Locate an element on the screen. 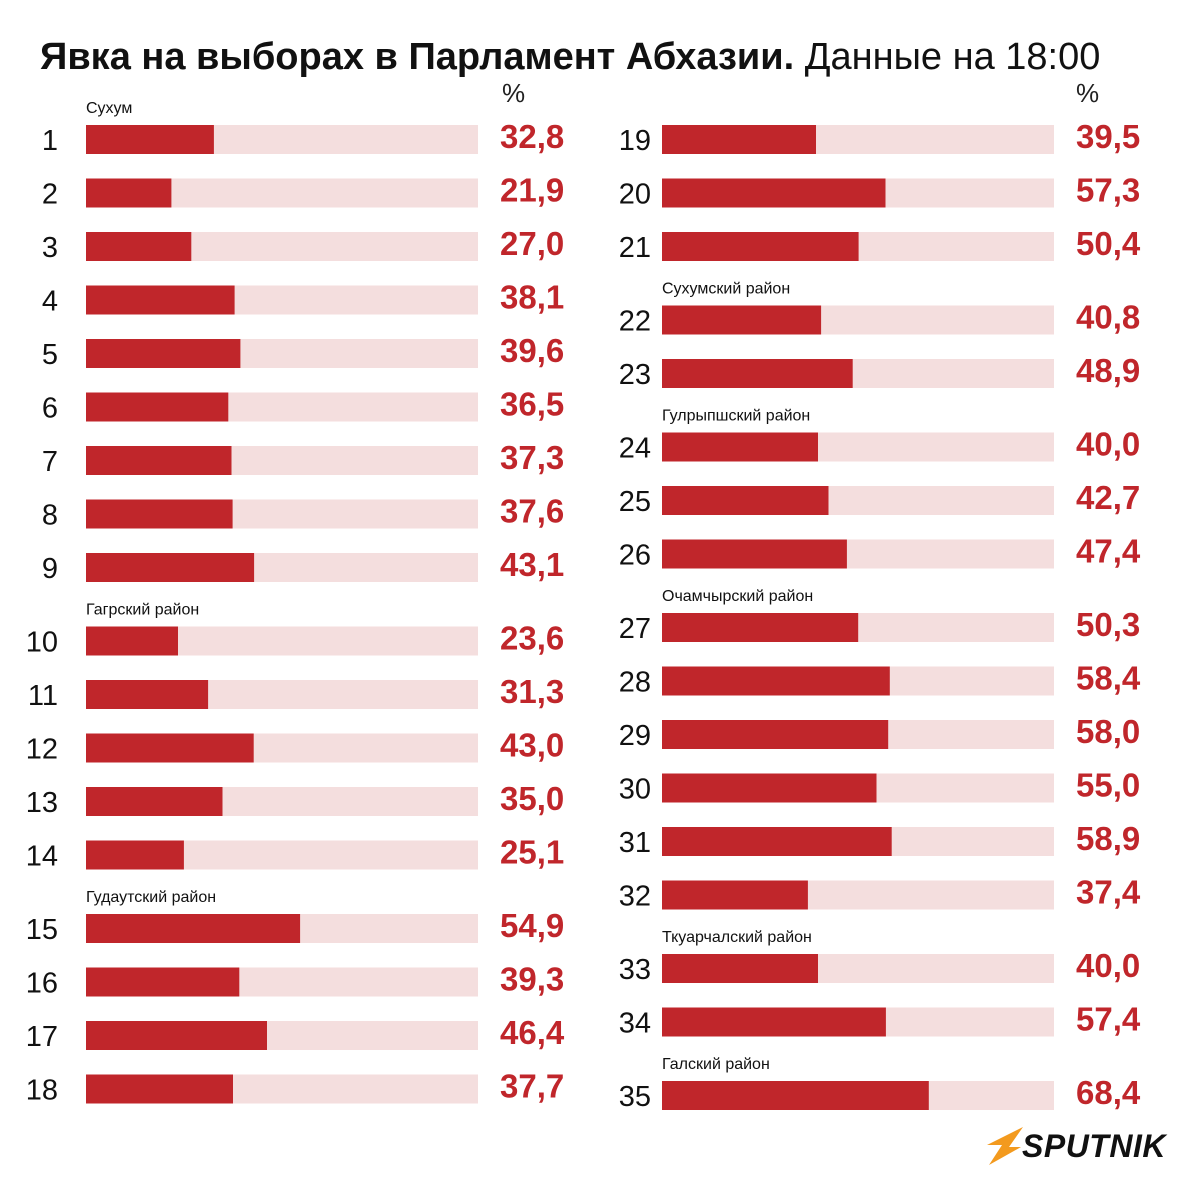 Image resolution: width=1200 pixels, height=1200 pixels. turnout-value-label: 23,6 is located at coordinates (532, 638).